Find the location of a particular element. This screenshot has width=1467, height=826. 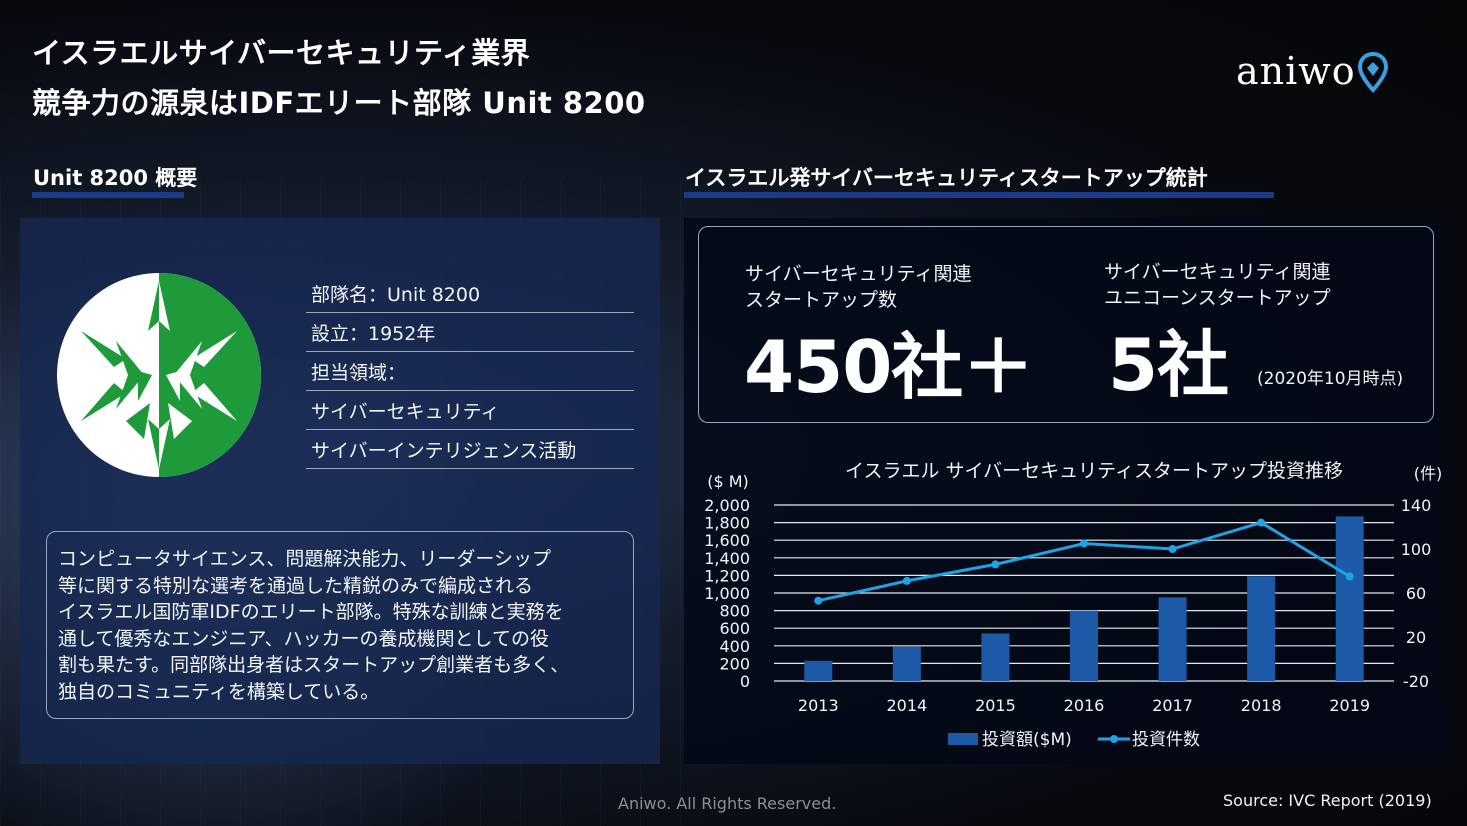

stats-summary-frame is located at coordinates (1066, 324).